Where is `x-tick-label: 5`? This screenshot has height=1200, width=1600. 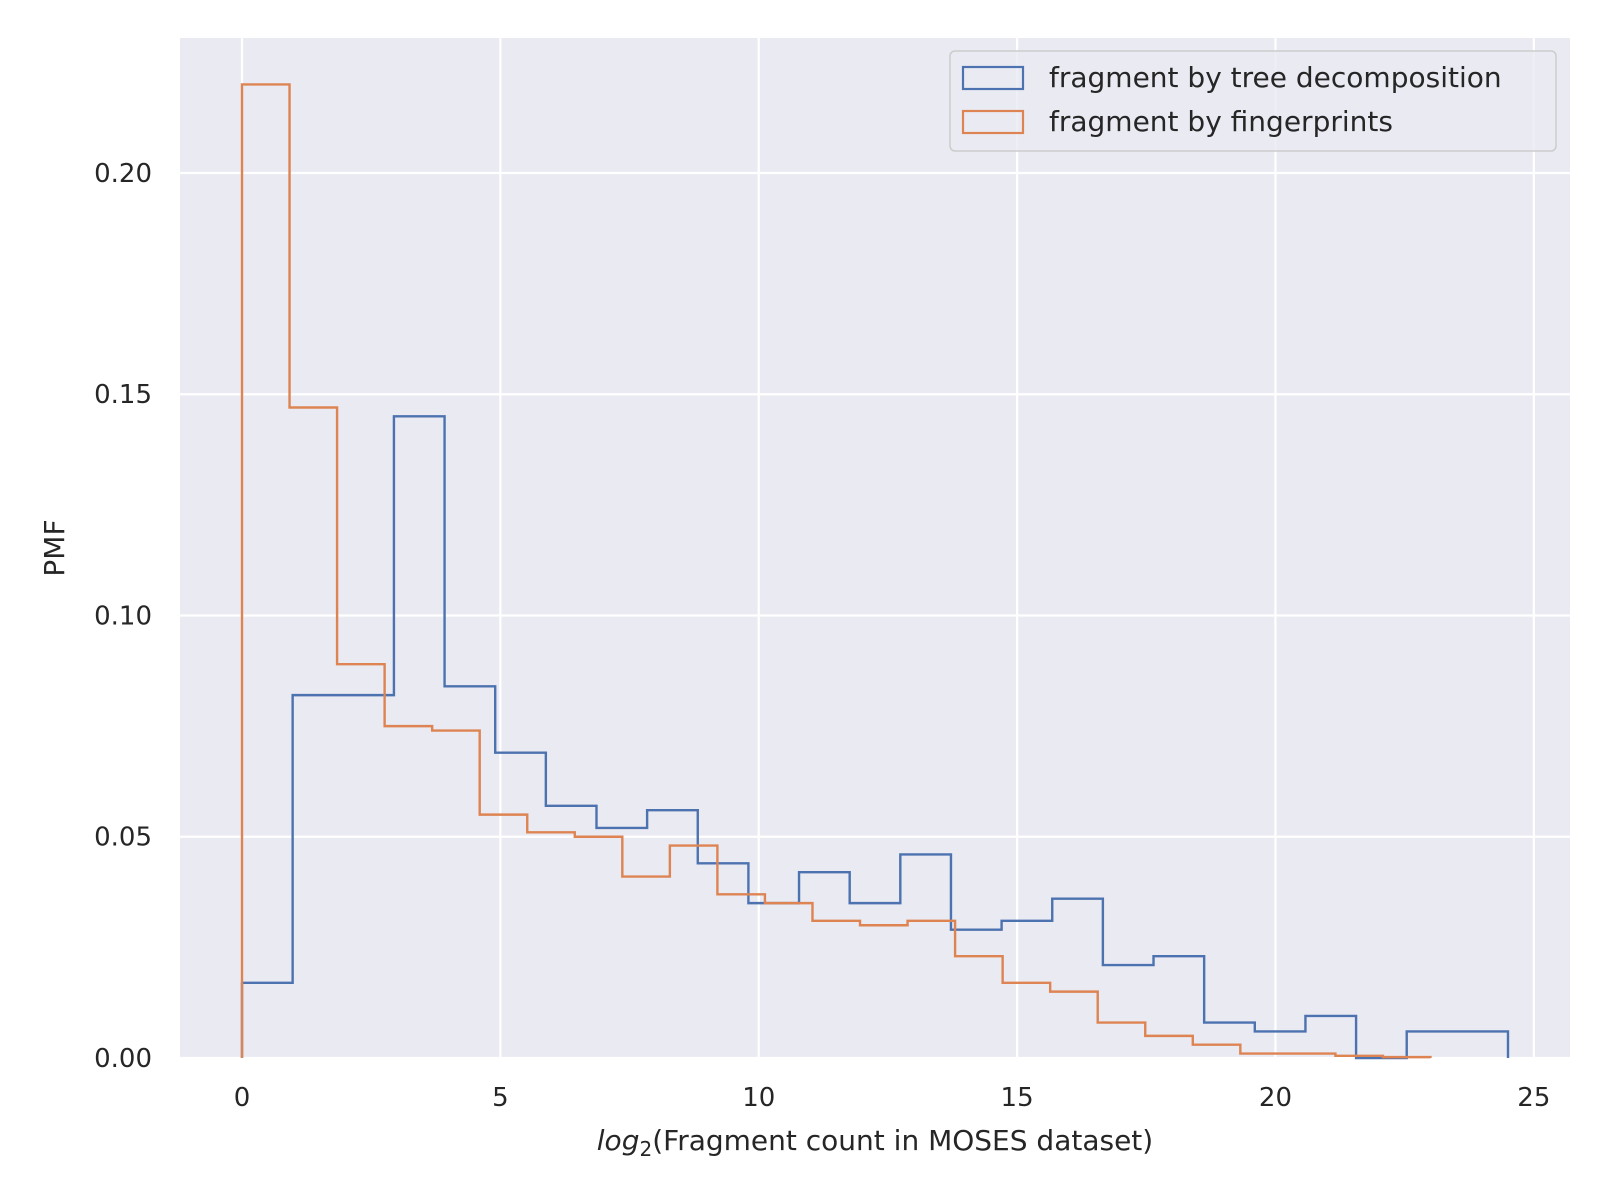
x-tick-label: 5 is located at coordinates (500, 1098).